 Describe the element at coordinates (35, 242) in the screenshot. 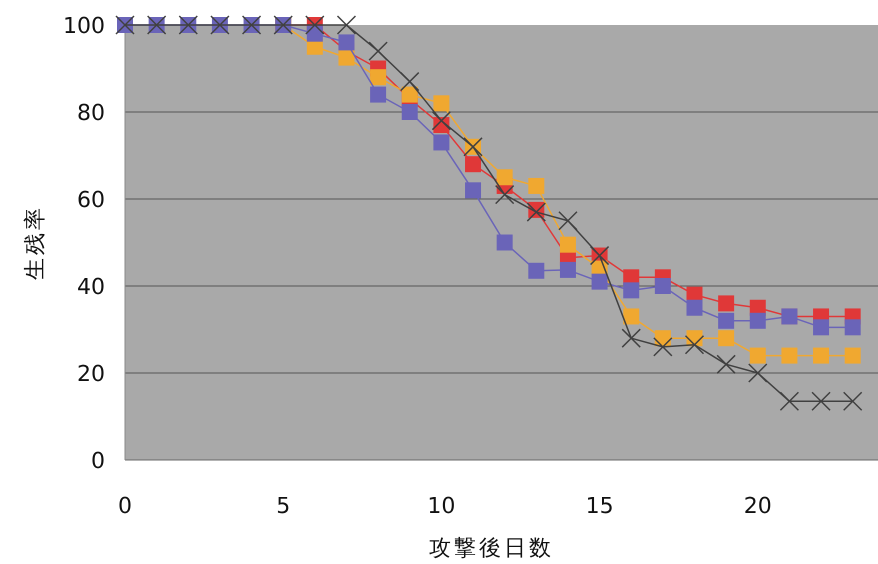

I see `y-axis-title: 生残率` at that location.